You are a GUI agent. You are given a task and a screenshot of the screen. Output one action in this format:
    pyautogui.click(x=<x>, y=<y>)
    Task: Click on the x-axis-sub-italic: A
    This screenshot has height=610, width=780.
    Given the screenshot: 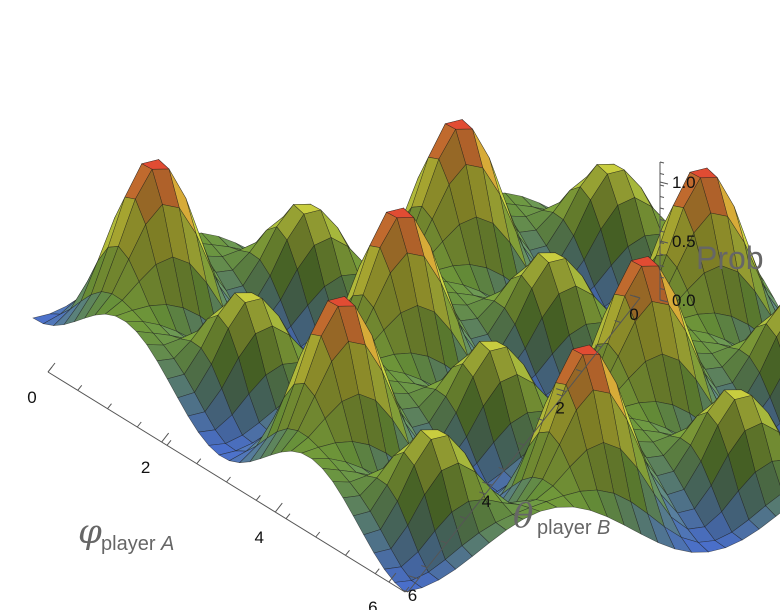 What is the action you would take?
    pyautogui.click(x=167, y=544)
    